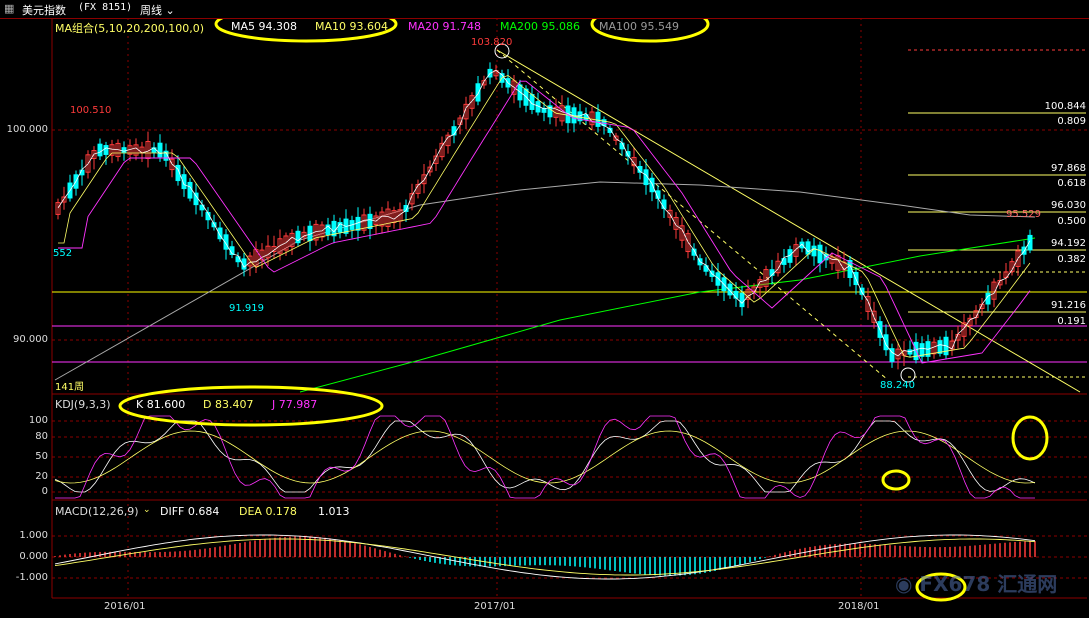 This screenshot has width=1089, height=618. I want to click on watermark-logo: ◉ FX678 汇通网, so click(976, 584).